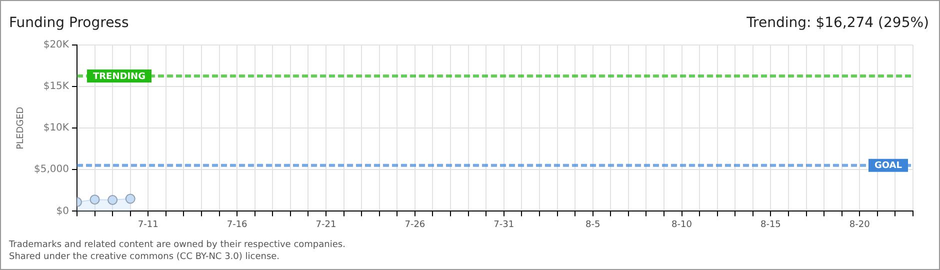 This screenshot has height=270, width=940. Describe the element at coordinates (21, 128) in the screenshot. I see `y-axis-title: PLEDGED` at that location.